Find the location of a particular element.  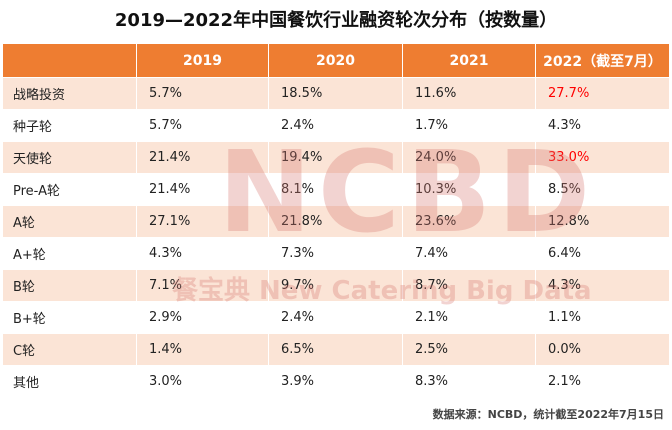

table-header-row: 2019 2020 2021 2022（截至7月） is located at coordinates (336, 60).